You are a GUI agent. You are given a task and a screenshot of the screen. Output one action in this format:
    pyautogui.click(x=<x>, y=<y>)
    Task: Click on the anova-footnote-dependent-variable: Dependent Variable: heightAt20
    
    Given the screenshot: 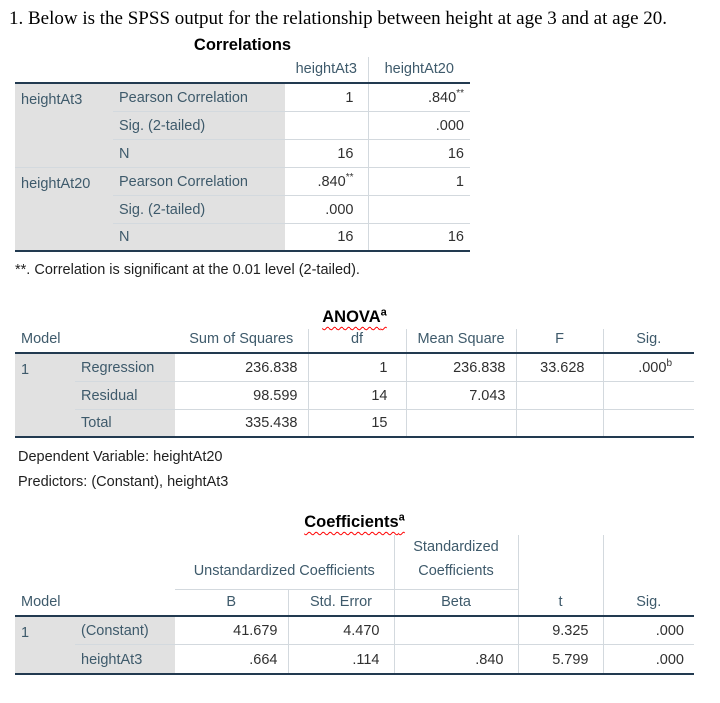 What is the action you would take?
    pyautogui.click(x=120, y=457)
    